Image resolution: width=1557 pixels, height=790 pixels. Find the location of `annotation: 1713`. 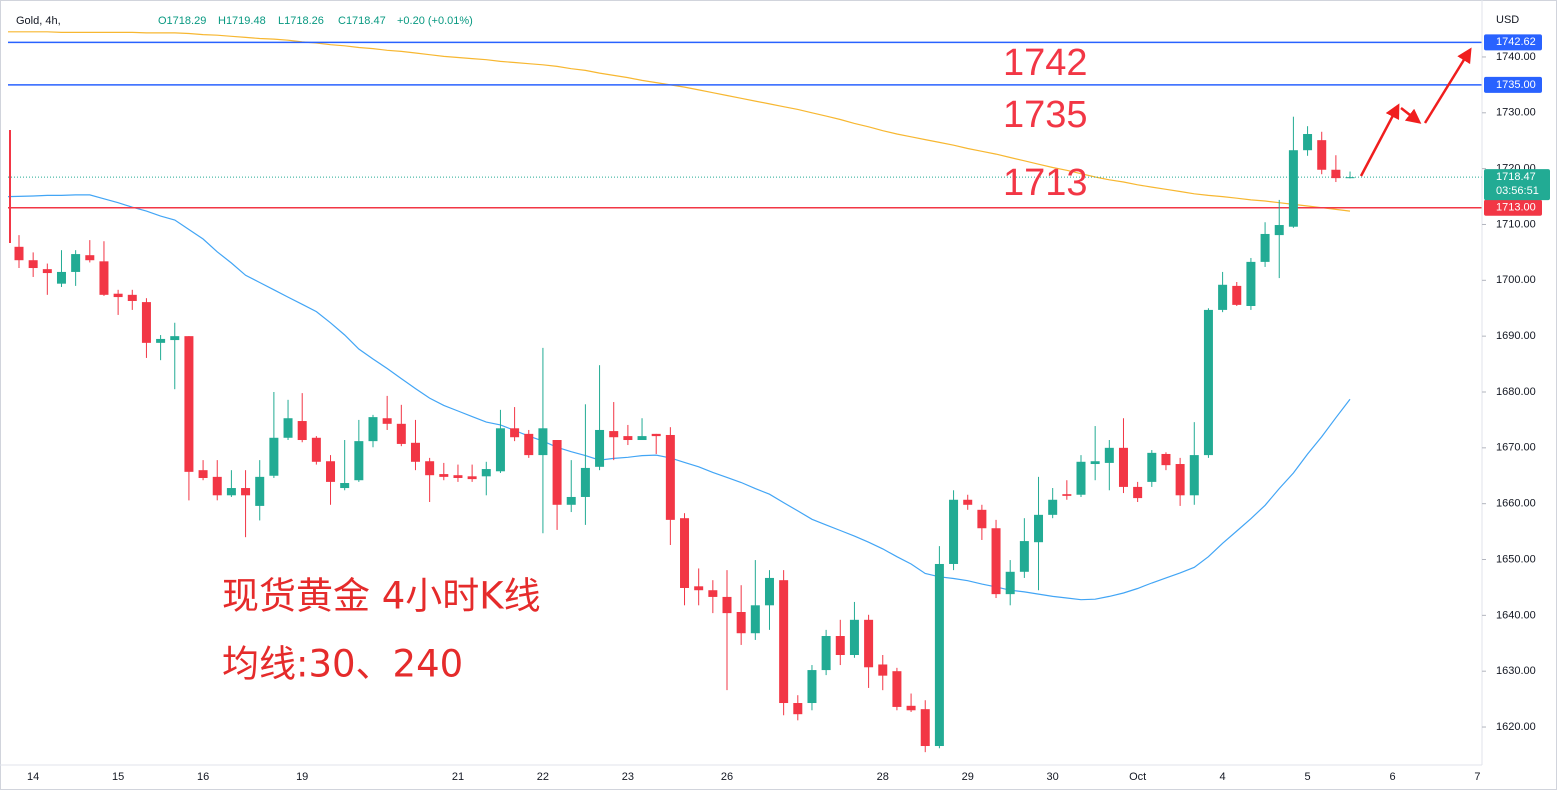

annotation: 1713 is located at coordinates (1045, 183).